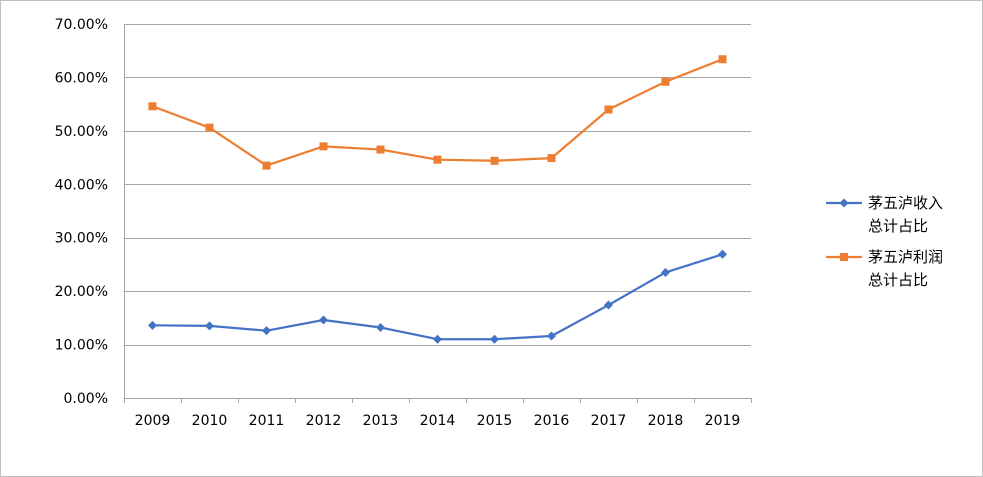 The image size is (983, 477). What do you see at coordinates (81, 185) in the screenshot?
I see `y-tick-label: 40.00%` at bounding box center [81, 185].